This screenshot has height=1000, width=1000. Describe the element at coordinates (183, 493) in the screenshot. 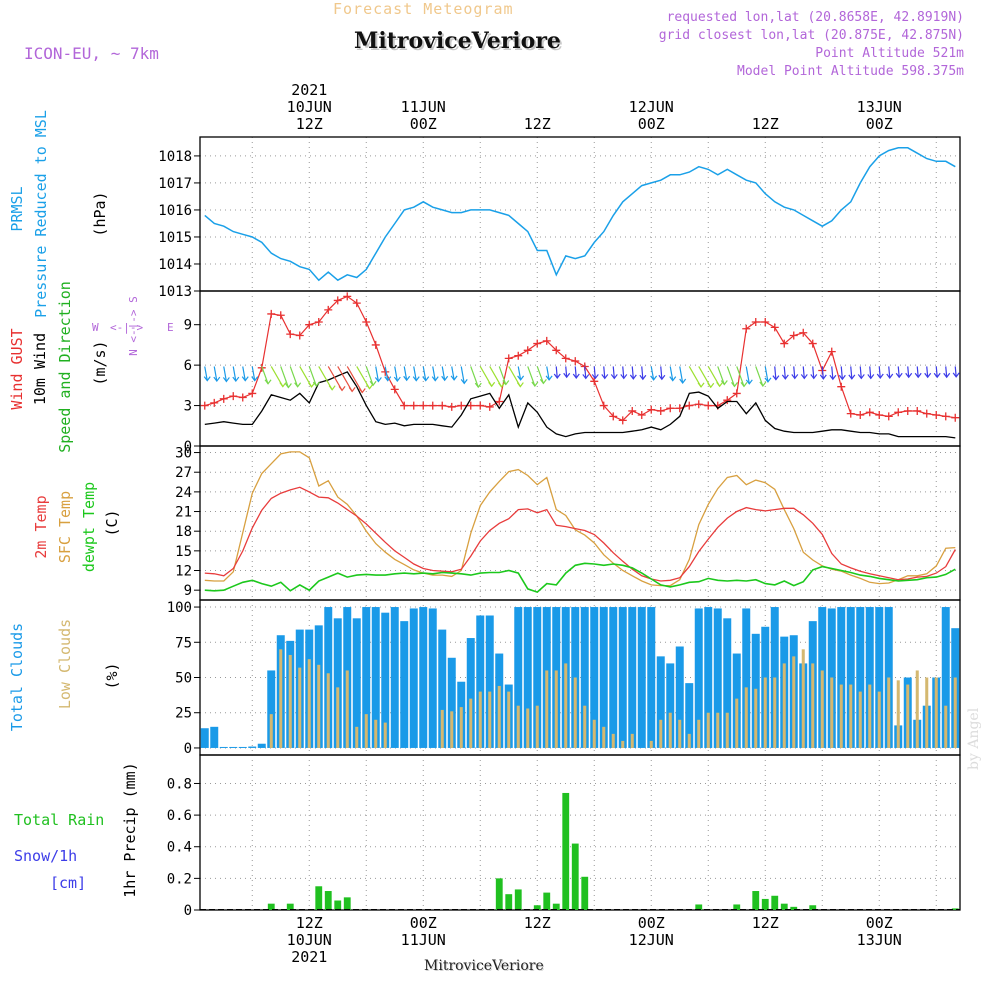

I see `y-tick-label: 24` at that location.